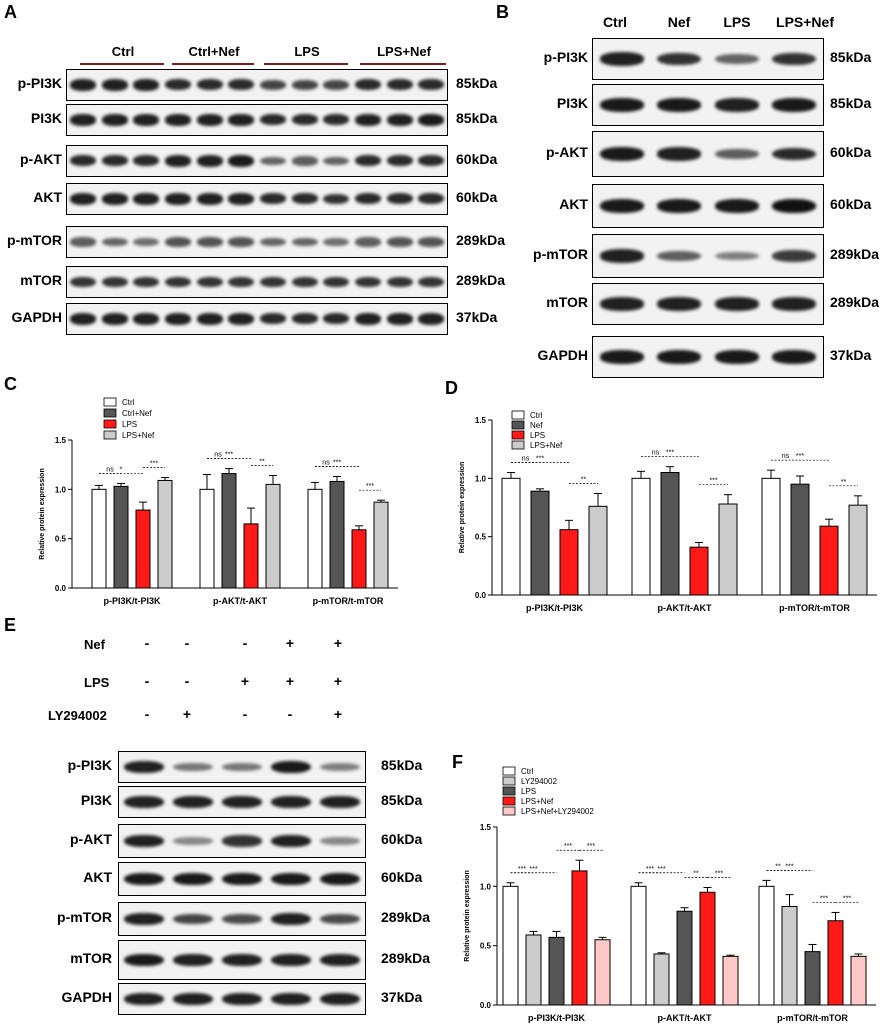 This screenshot has width=886, height=1028. Describe the element at coordinates (86, 997) in the screenshot. I see `protein-label: GAPDH` at that location.